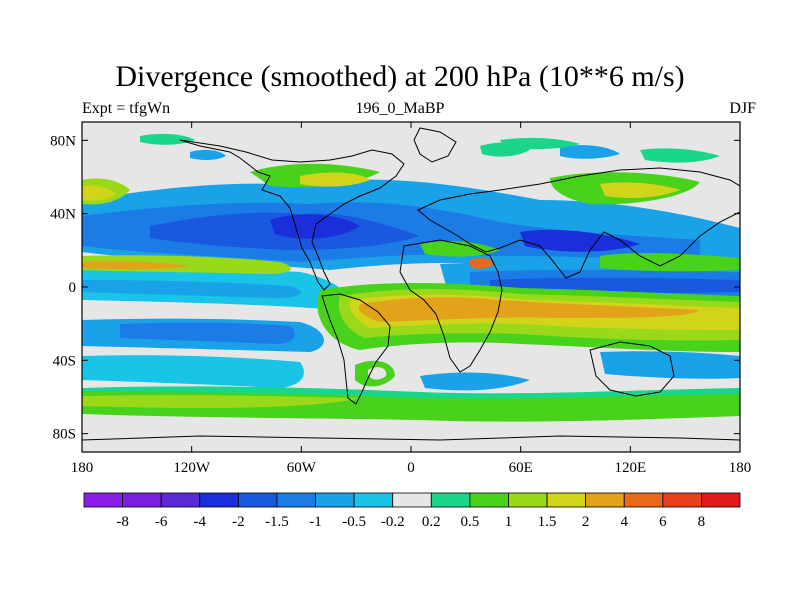 This screenshot has width=800, height=600. I want to click on coastline-north-america, so click(292, 215).